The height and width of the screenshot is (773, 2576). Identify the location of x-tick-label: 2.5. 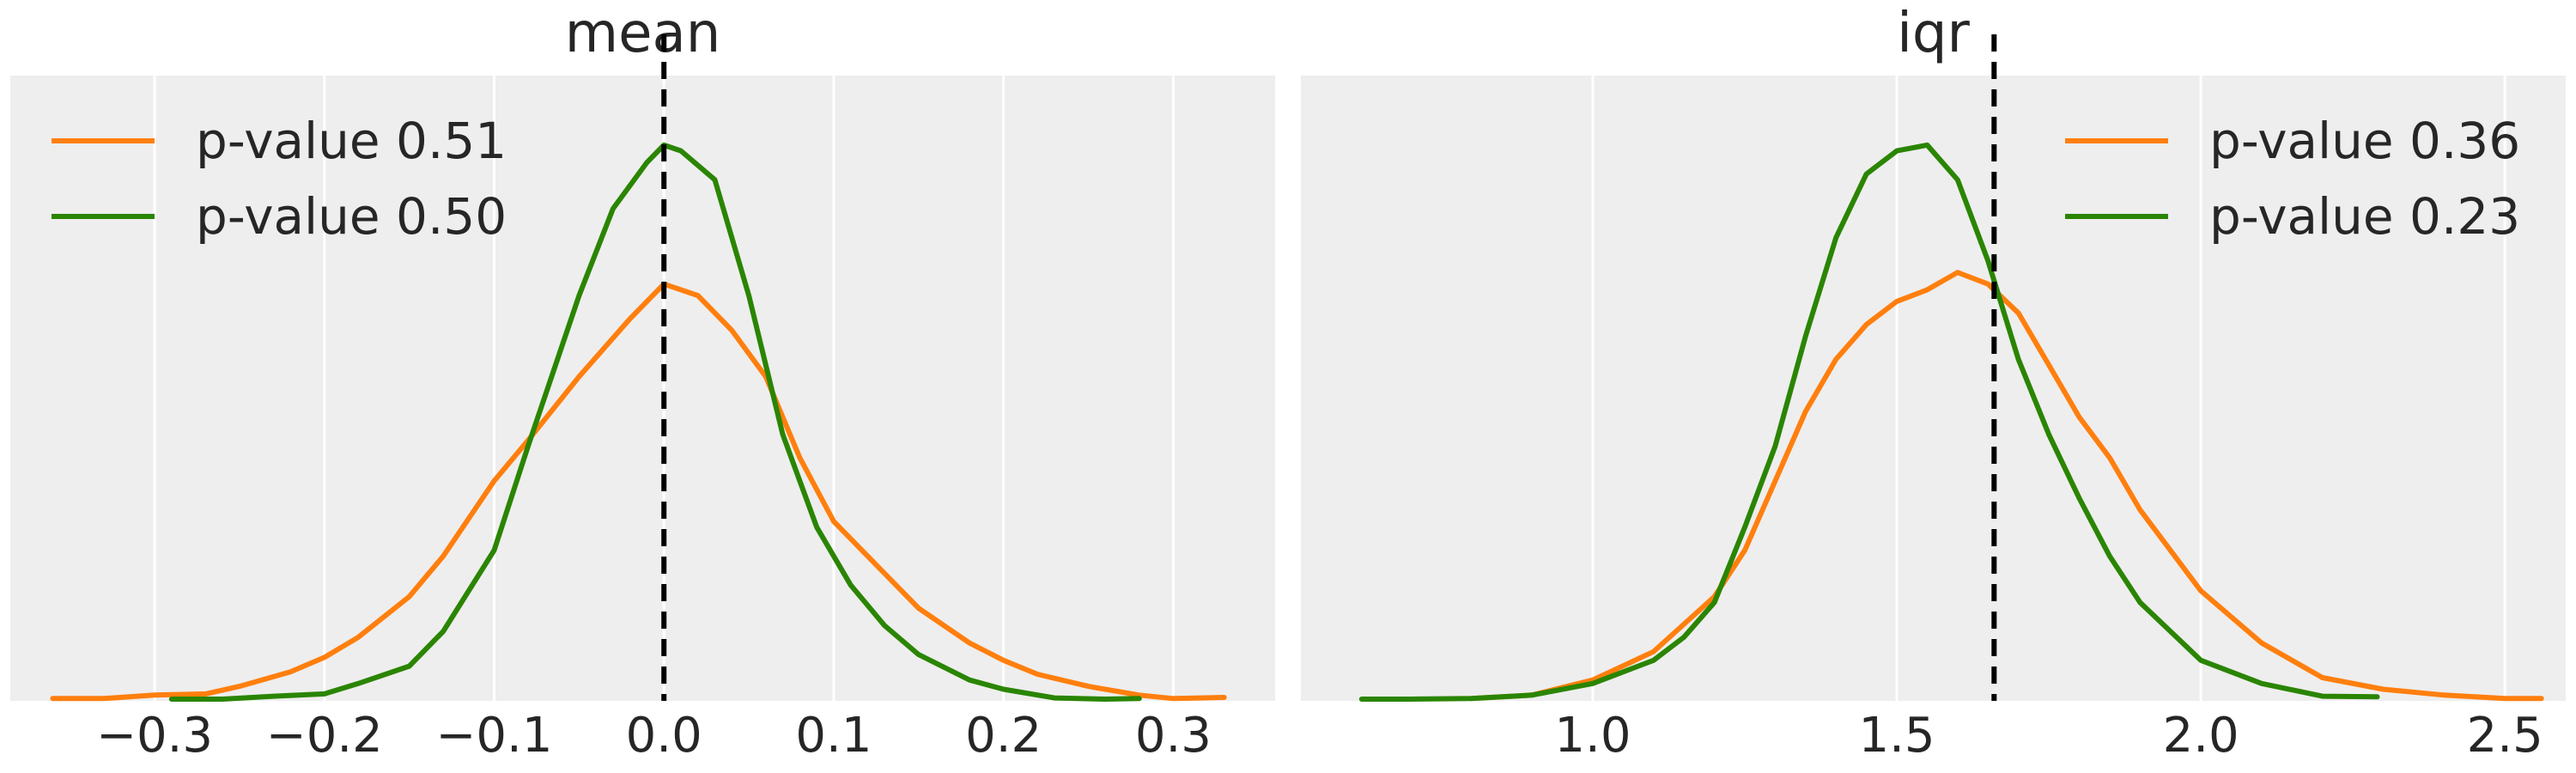
(2505, 736).